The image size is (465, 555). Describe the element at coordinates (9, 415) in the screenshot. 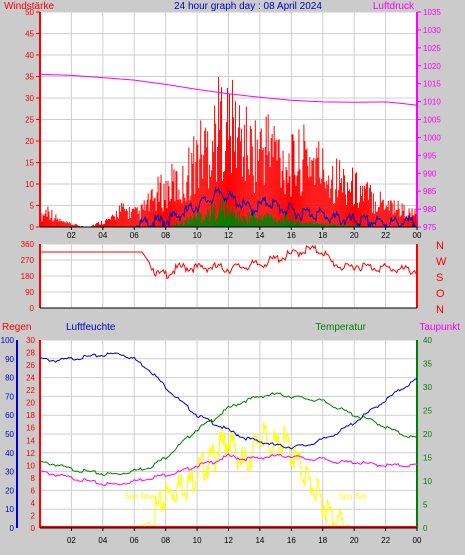

I see `y-tick-label: 60` at that location.